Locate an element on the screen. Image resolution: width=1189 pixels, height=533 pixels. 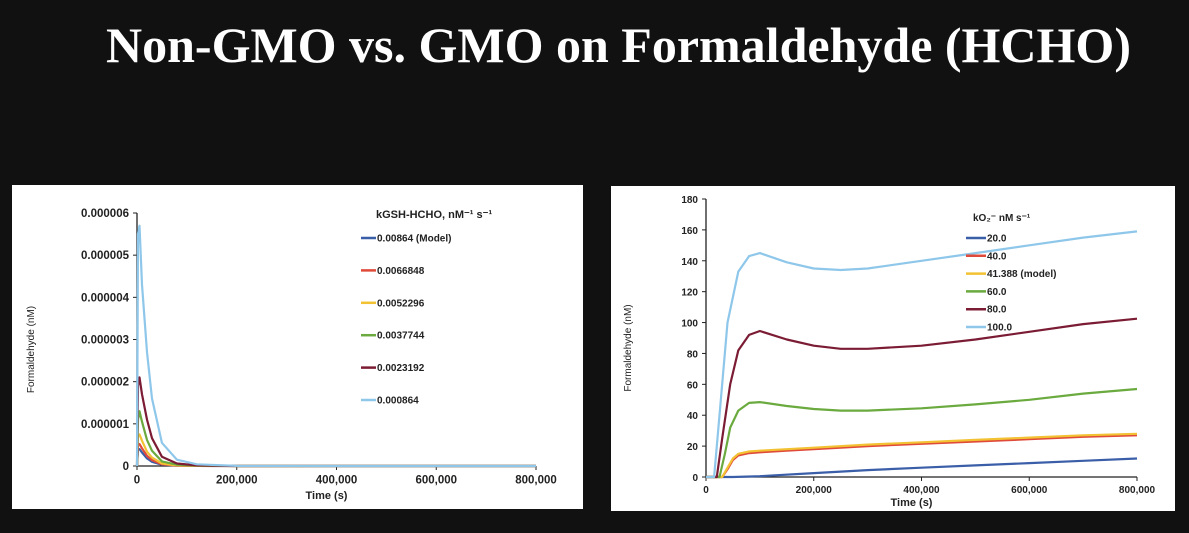
y-tick-label: 100 is located at coordinates (689, 324).